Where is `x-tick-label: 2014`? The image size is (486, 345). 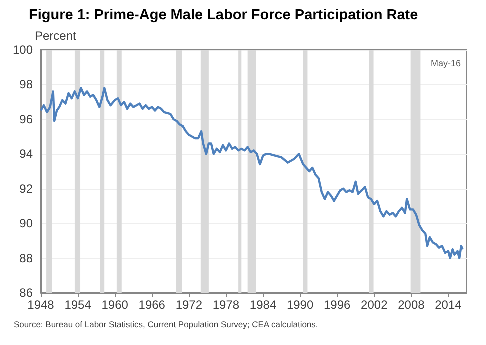
x-tick-label: 2014 is located at coordinates (448, 305).